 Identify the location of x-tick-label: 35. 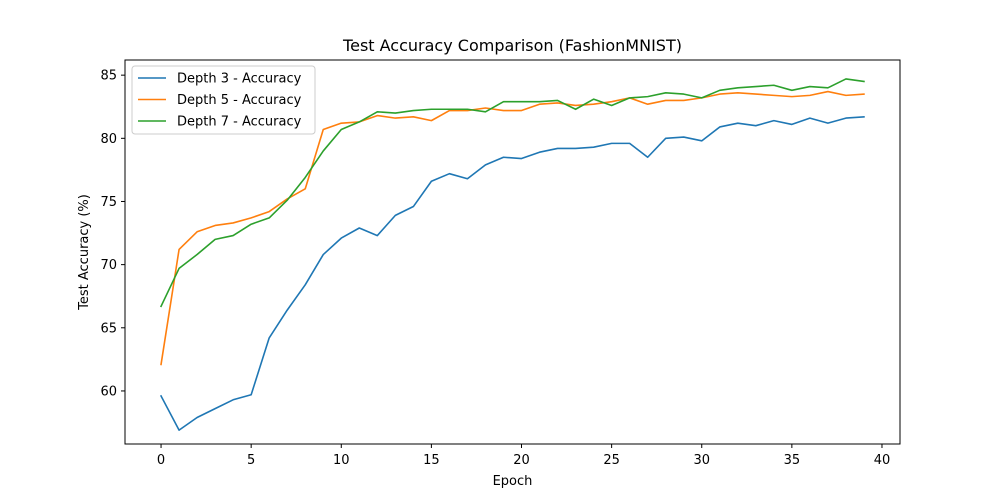
(792, 460).